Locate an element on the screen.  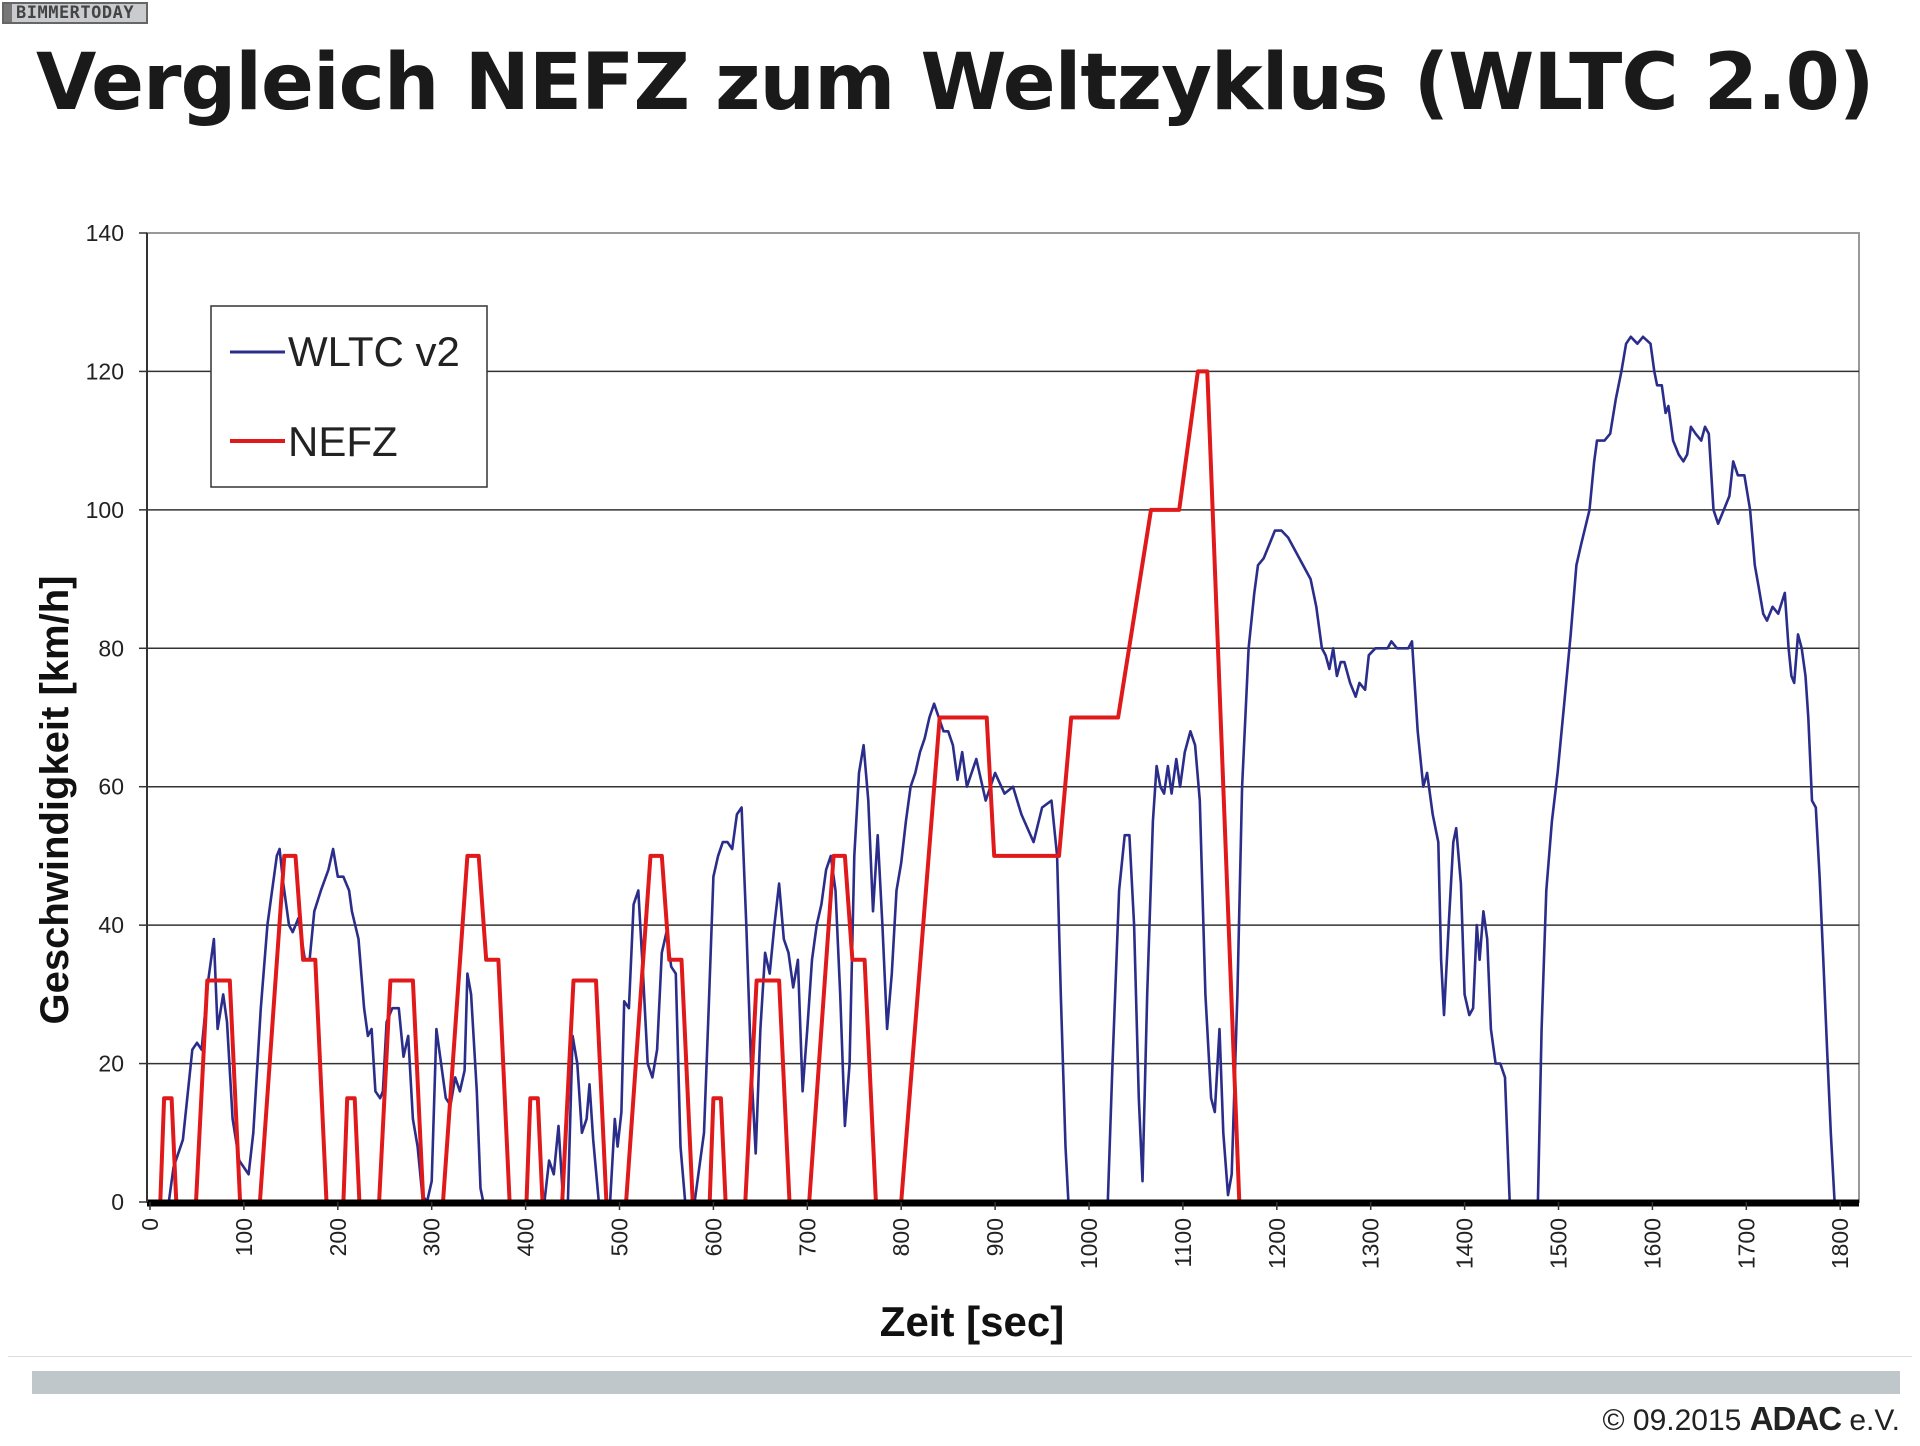
page-title: Vergleich NEFZ zum Weltzyklus (WLTC 2.0) is located at coordinates (955, 83).